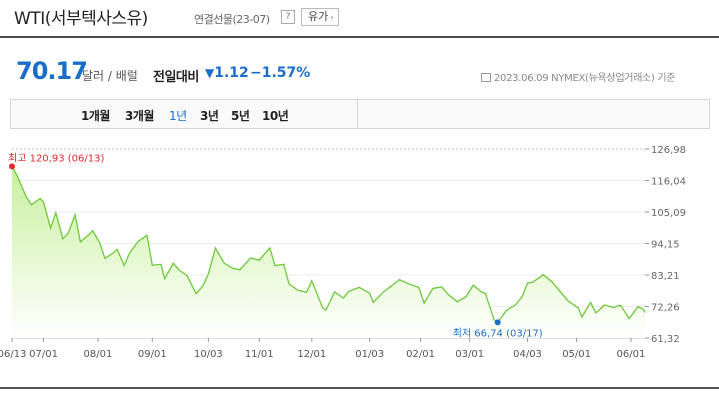  Describe the element at coordinates (332, 18) in the screenshot. I see `chevron-right-icon: ›` at that location.